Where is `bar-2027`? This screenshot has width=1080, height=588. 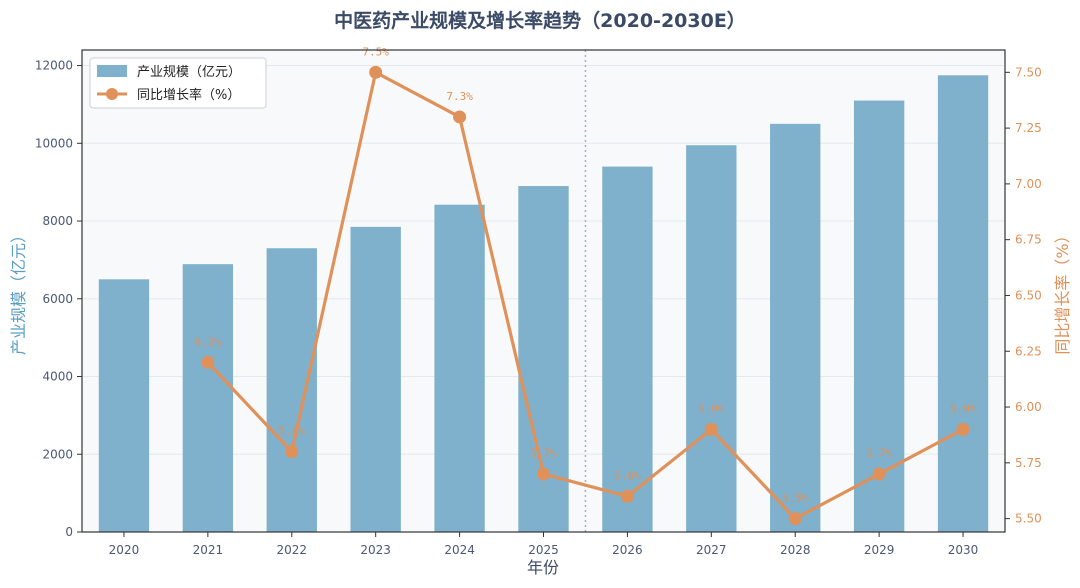 bar-2027 is located at coordinates (711, 338).